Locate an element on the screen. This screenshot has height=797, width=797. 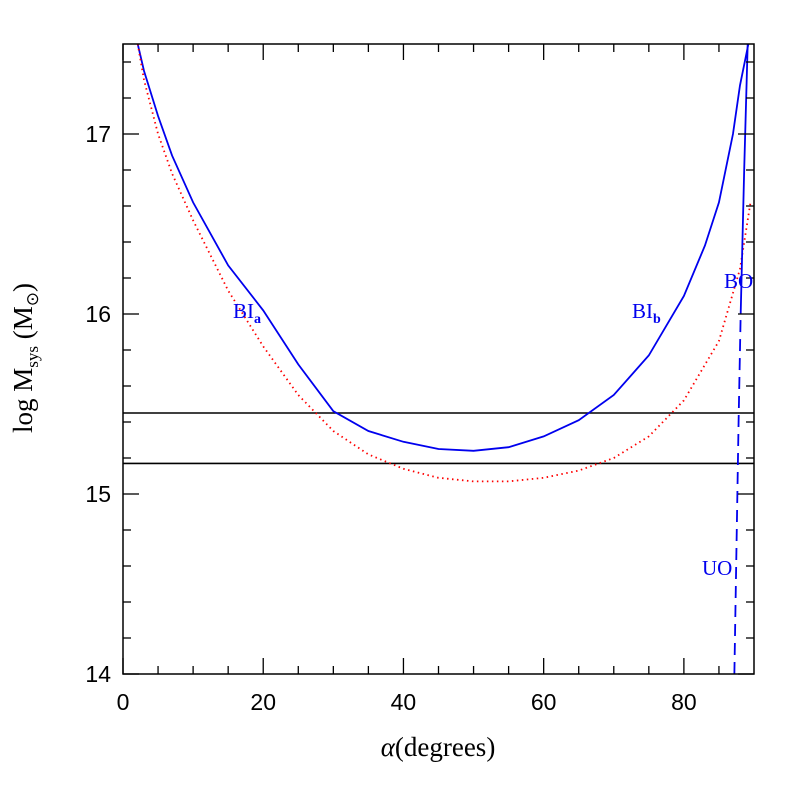
y-axis-label: log Msys (M⊙) is located at coordinates (25, 358).